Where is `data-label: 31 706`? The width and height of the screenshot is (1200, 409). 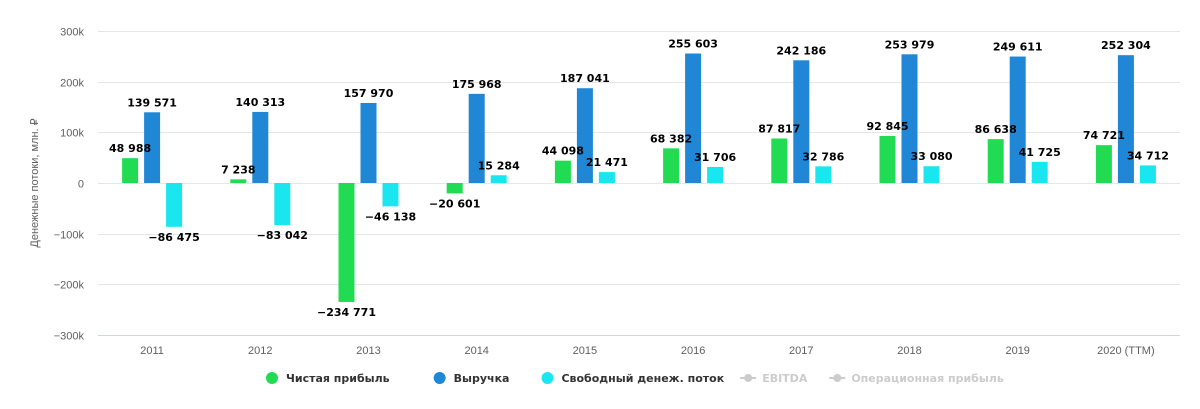
data-label: 31 706 is located at coordinates (715, 157).